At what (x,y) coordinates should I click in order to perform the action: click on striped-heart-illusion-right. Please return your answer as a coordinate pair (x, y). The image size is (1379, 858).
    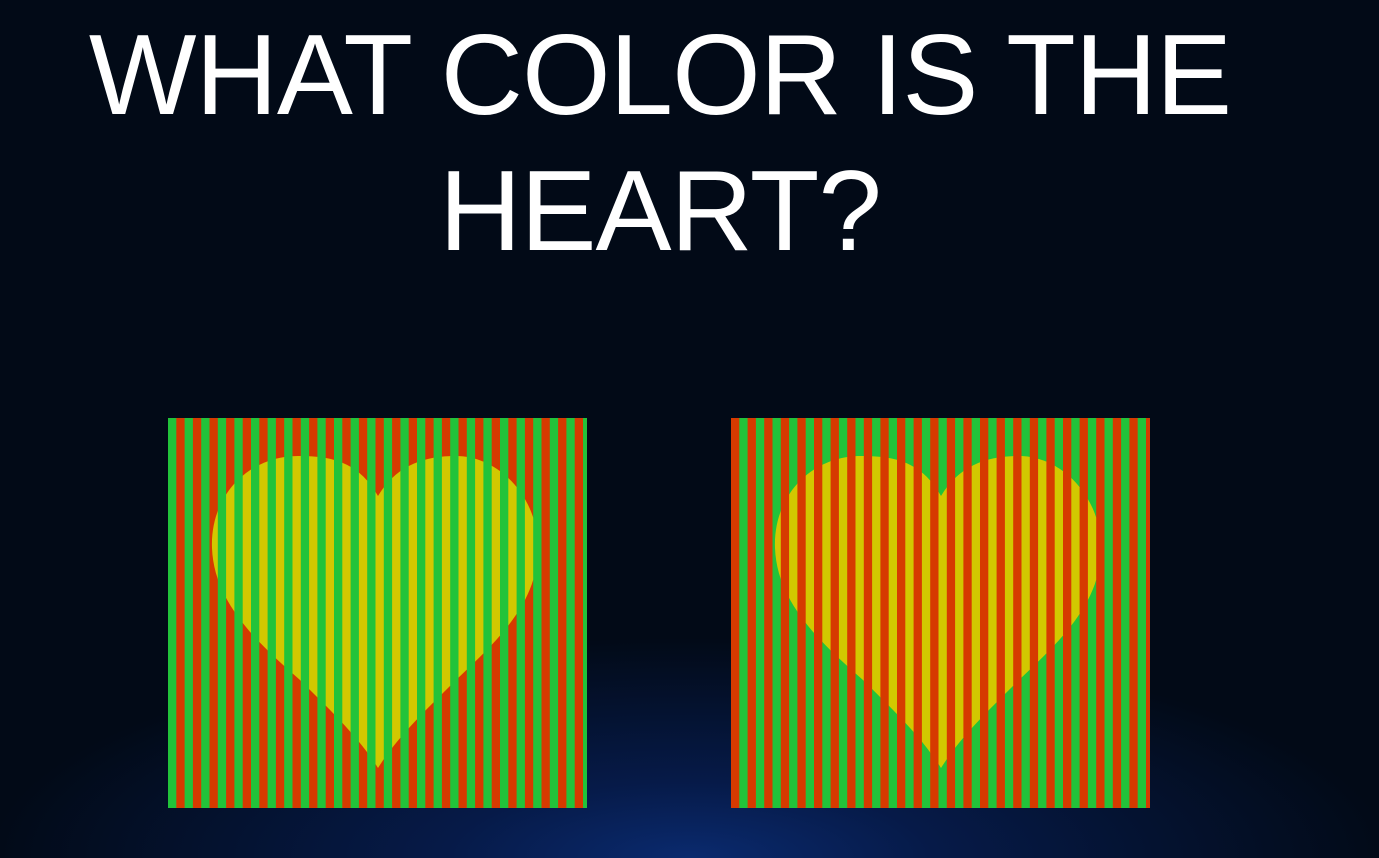
    Looking at the image, I should click on (940, 613).